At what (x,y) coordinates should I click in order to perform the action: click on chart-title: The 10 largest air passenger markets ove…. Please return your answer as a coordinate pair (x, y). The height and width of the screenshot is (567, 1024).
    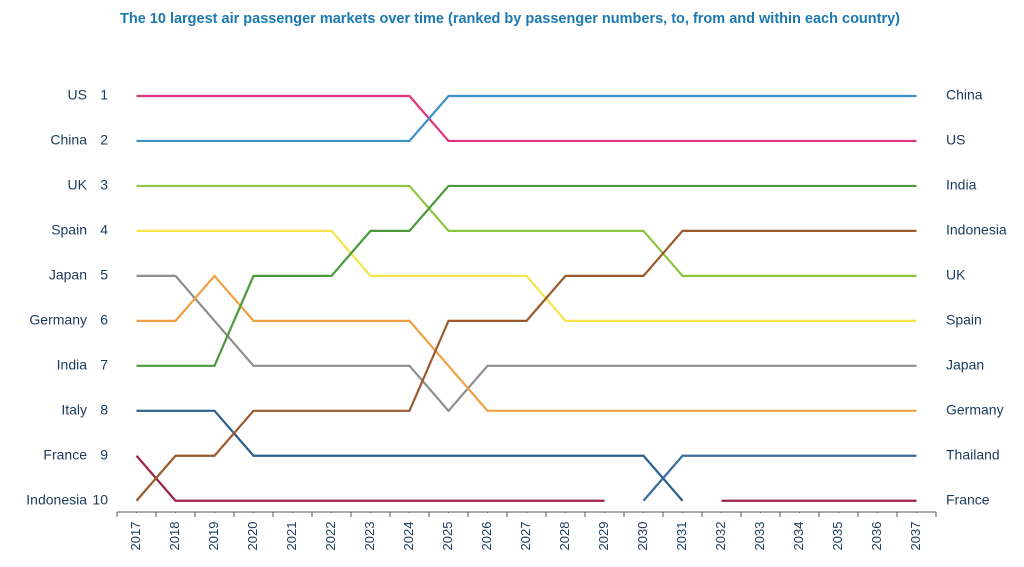
    Looking at the image, I should click on (510, 19).